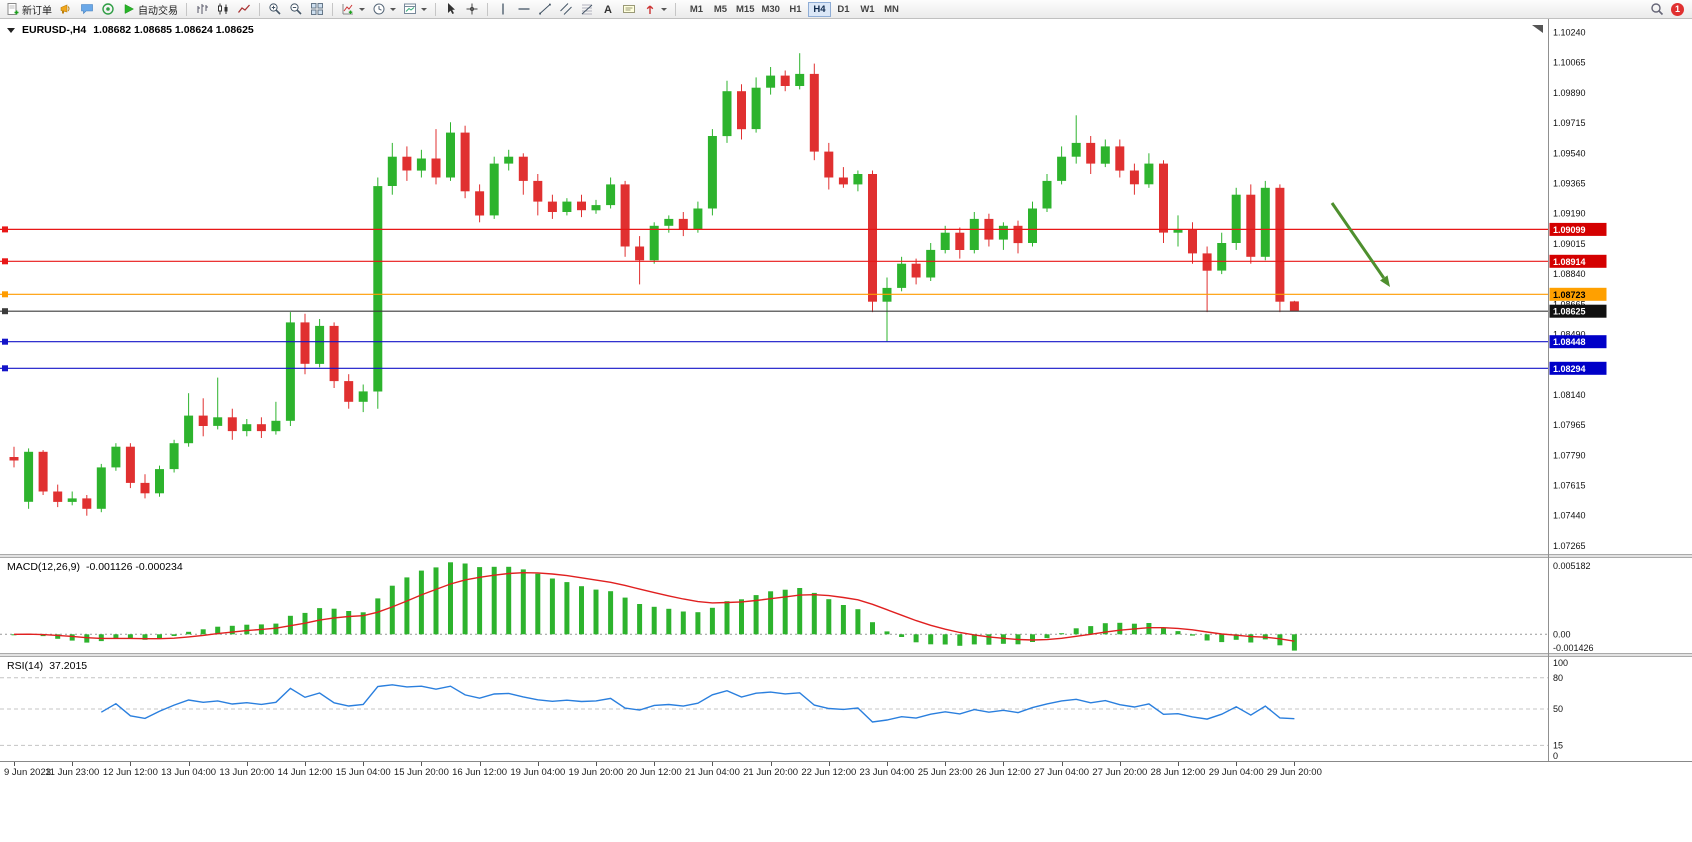  Describe the element at coordinates (720, 9) in the screenshot. I see `timeframe-button-m5: M5` at that location.